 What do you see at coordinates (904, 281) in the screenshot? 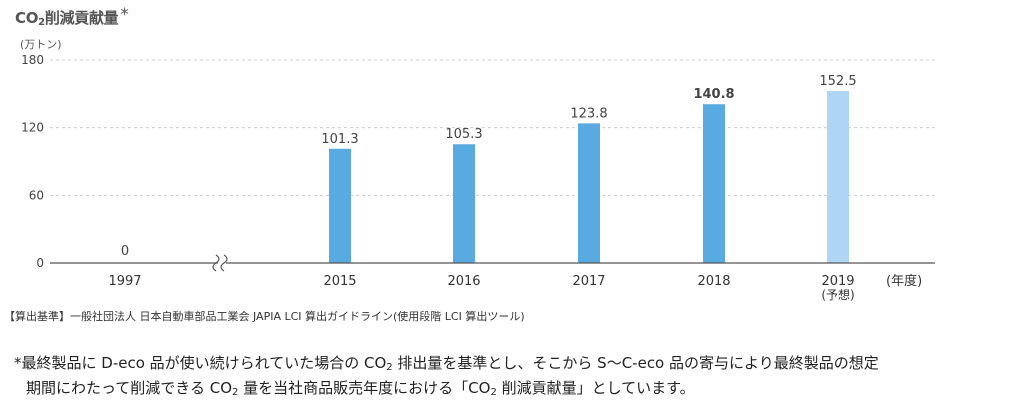
I see `x-axis-unit-label: (年度)` at bounding box center [904, 281].